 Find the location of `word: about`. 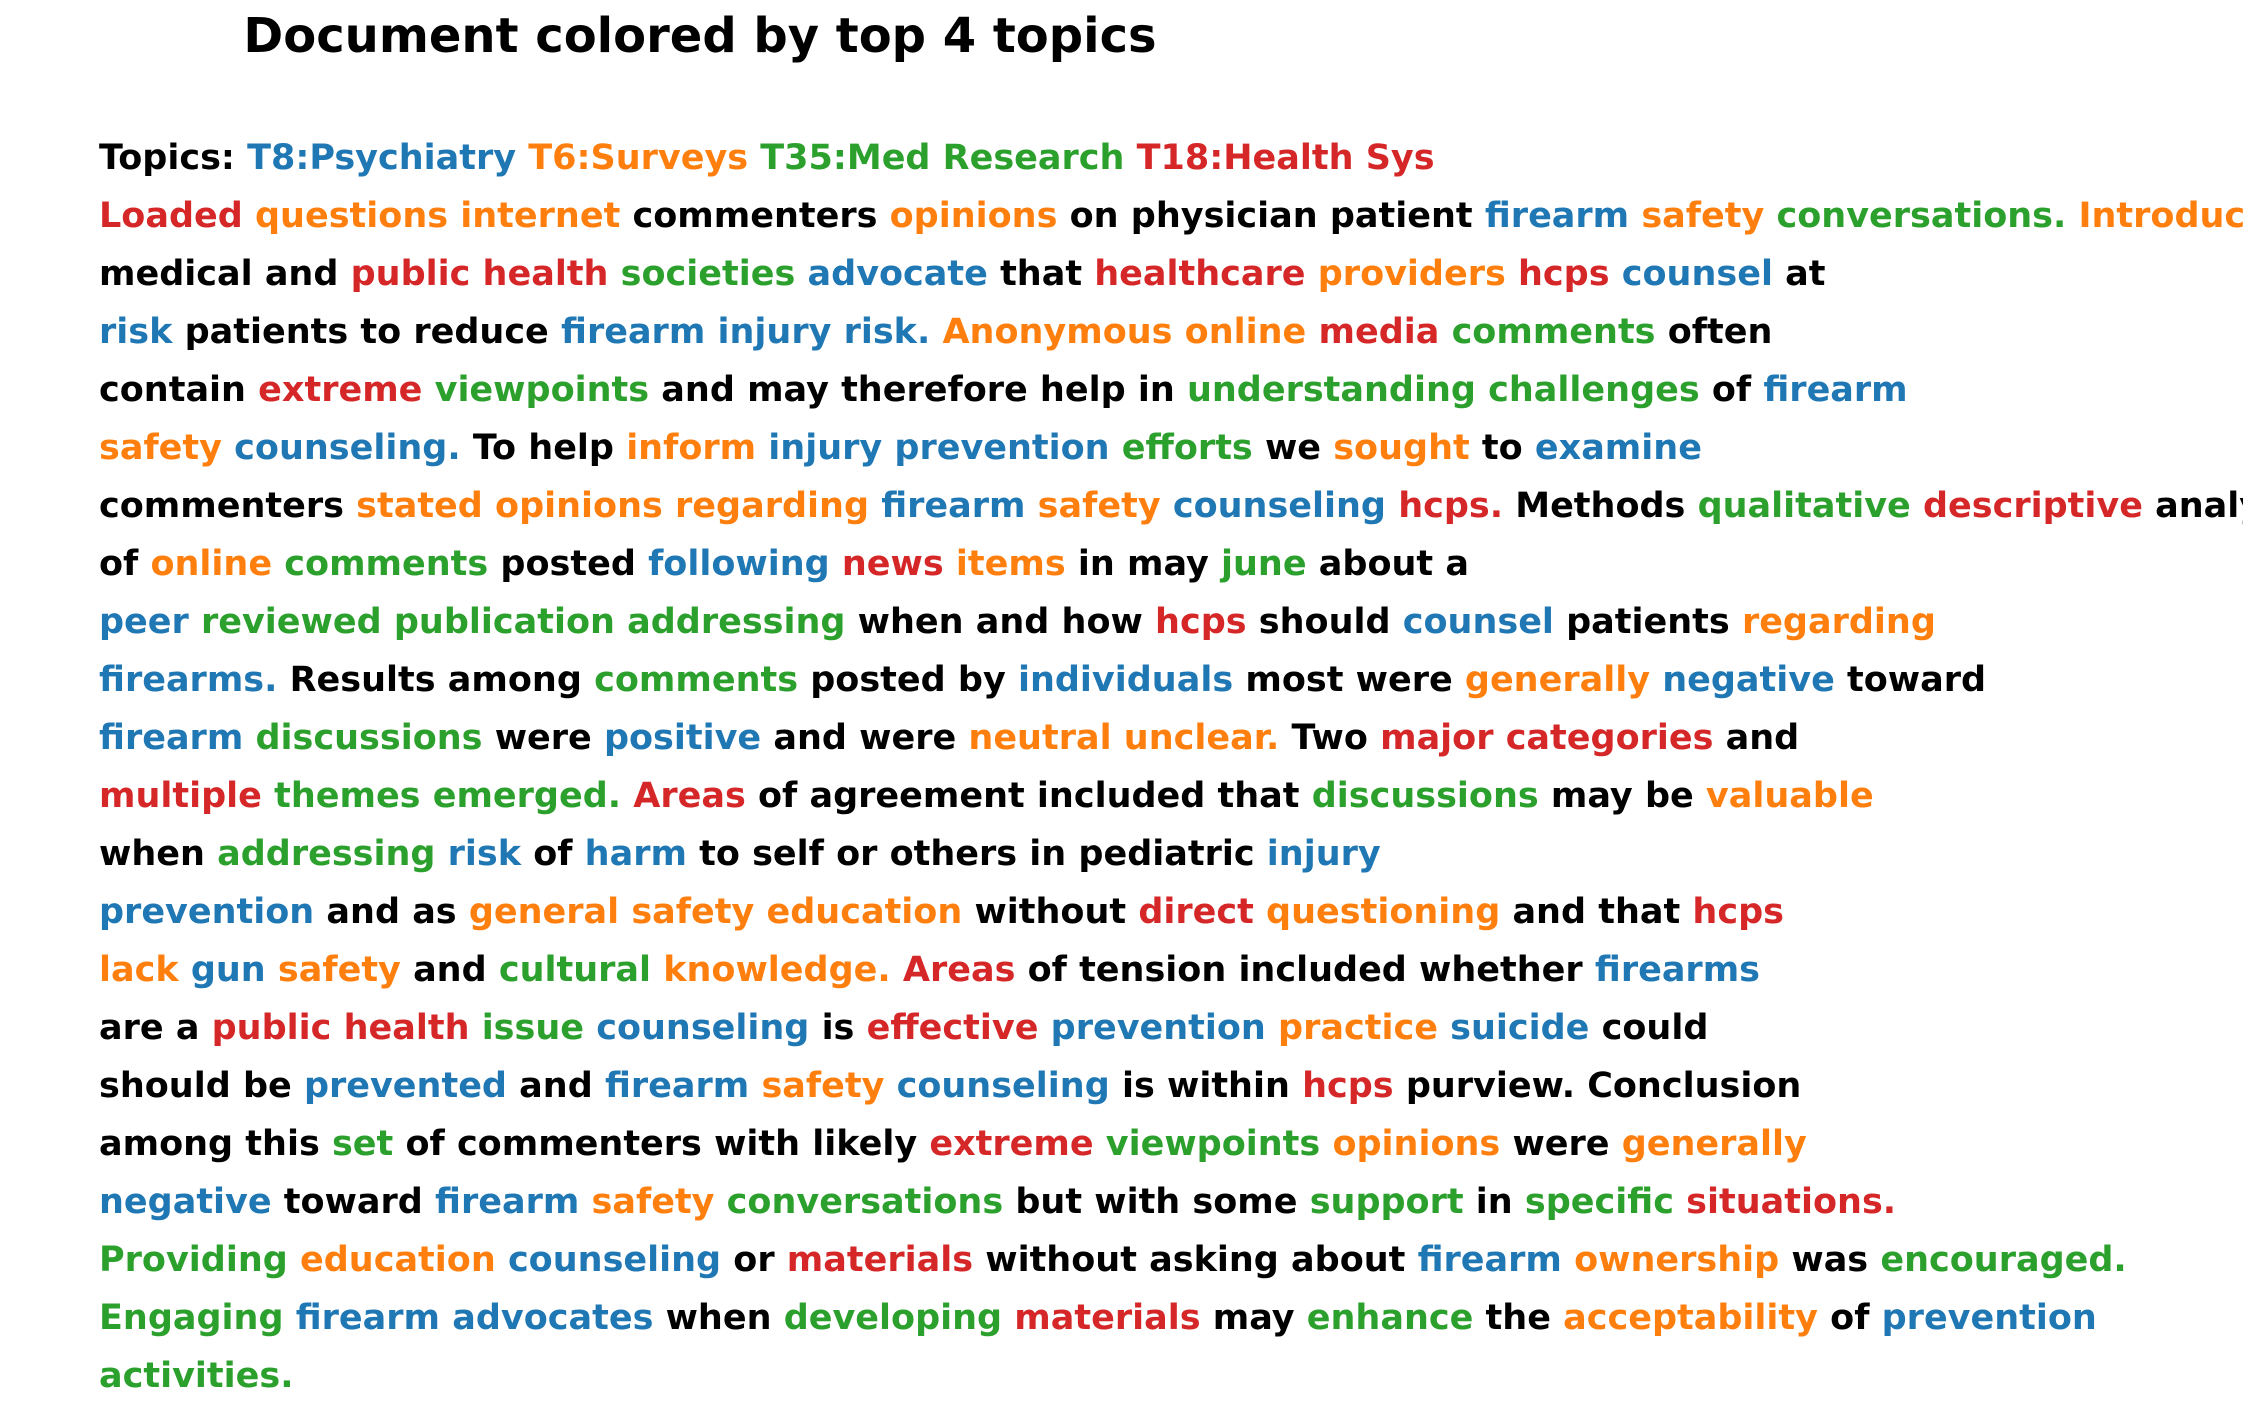

word: about is located at coordinates (1376, 564).